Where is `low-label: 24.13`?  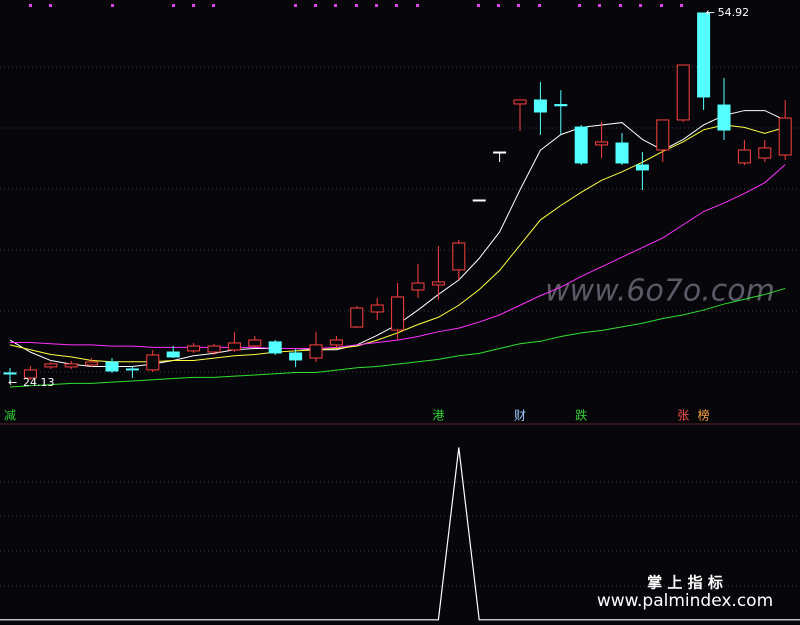 low-label: 24.13 is located at coordinates (39, 382).